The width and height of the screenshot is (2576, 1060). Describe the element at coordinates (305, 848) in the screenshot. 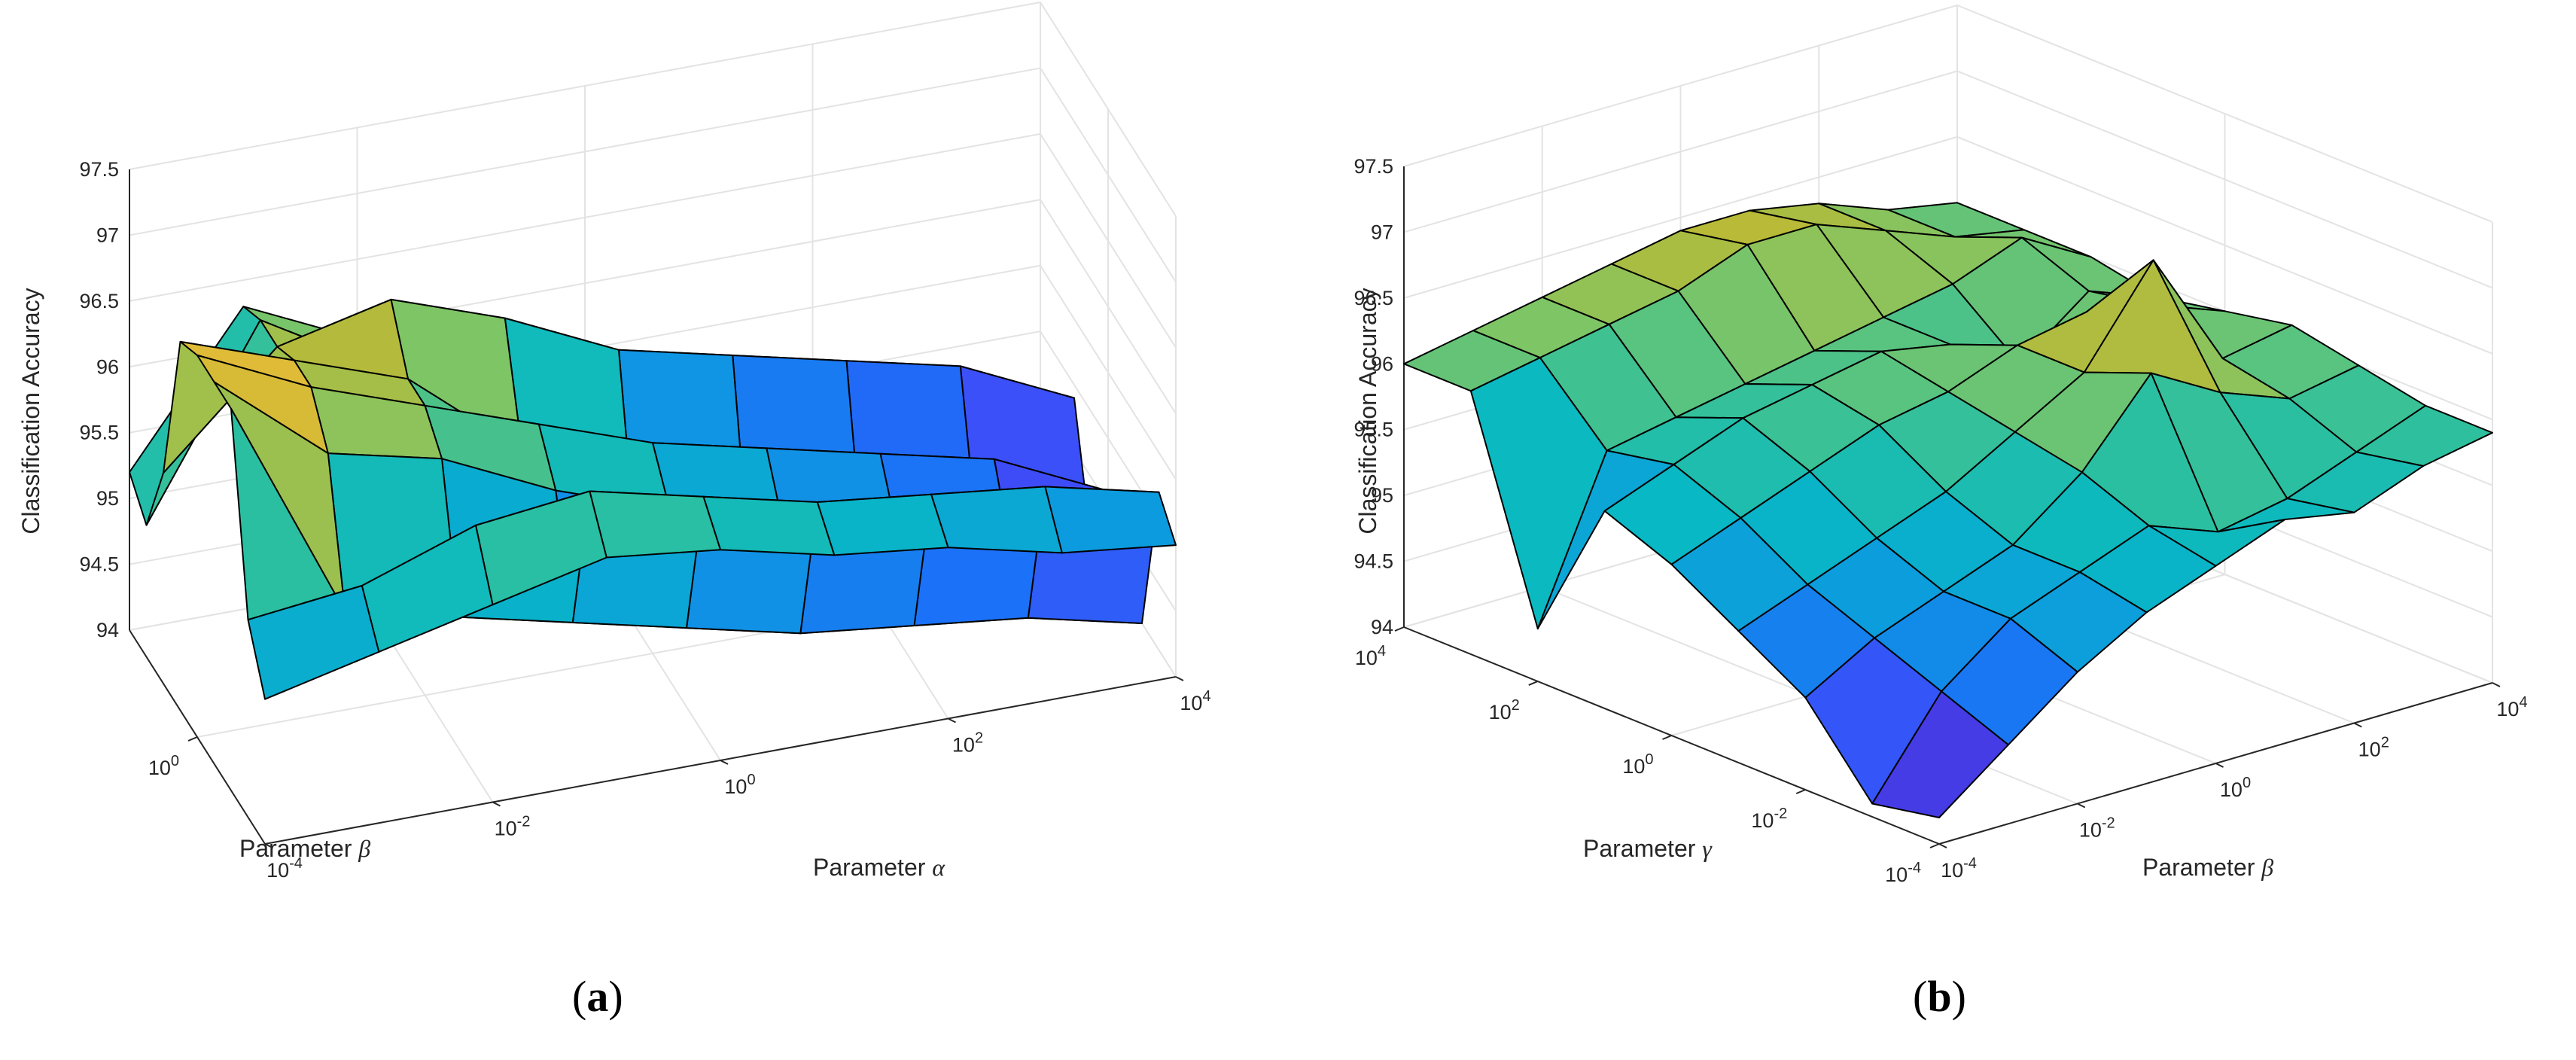

I see `y-axis-label: Parameter β` at that location.